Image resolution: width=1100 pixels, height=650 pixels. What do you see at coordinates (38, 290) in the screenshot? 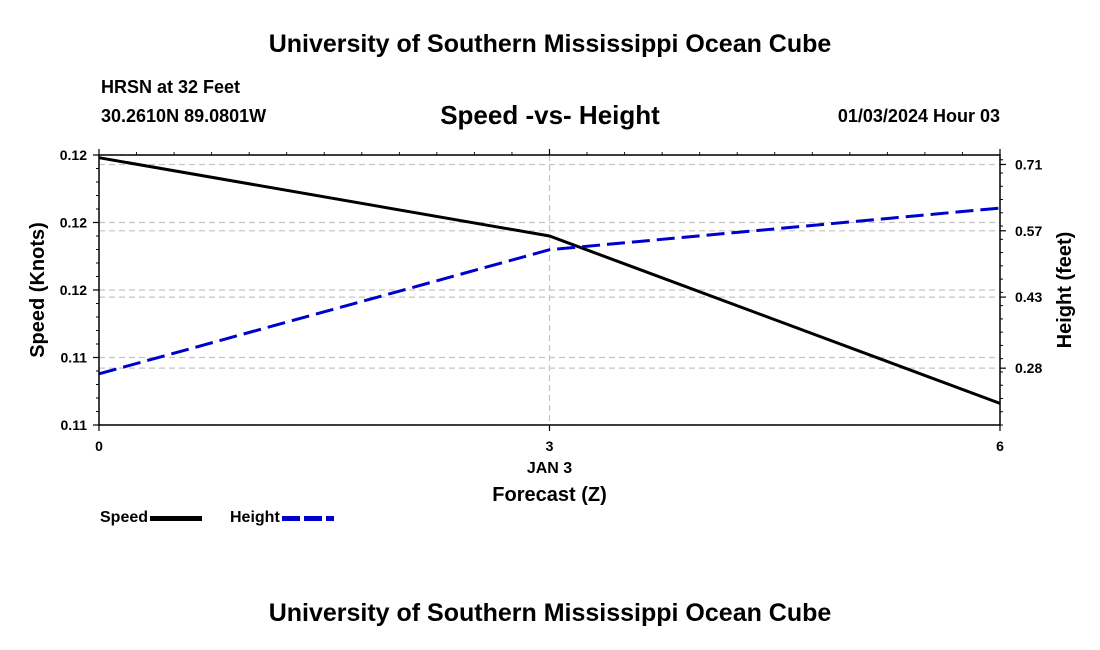
I see `y-axis-label: Speed (Knots)` at bounding box center [38, 290].